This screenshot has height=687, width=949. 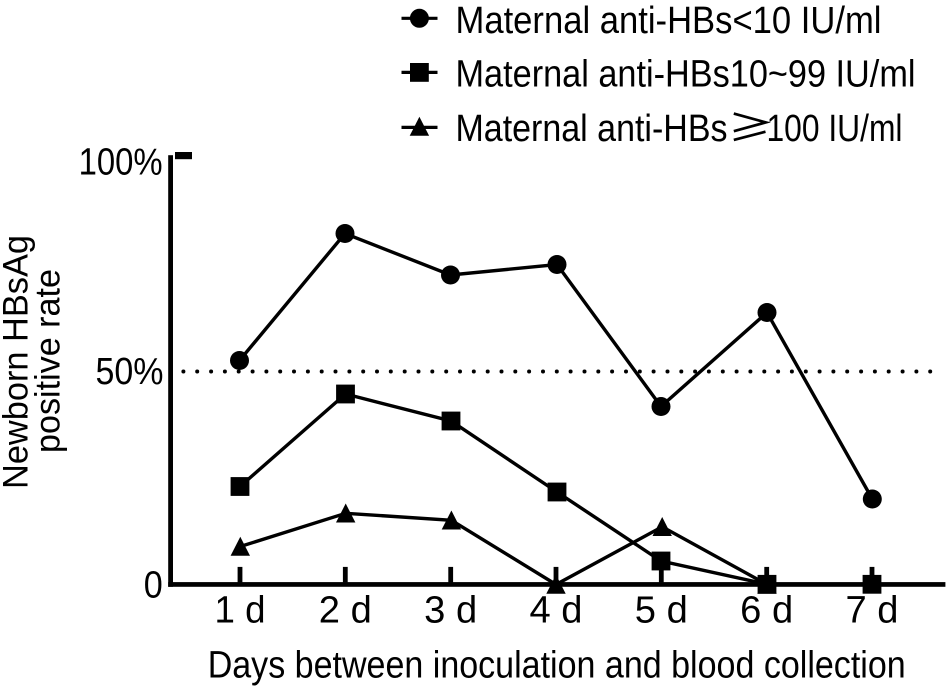 I want to click on svg-text: 6 d, so click(x=766, y=611).